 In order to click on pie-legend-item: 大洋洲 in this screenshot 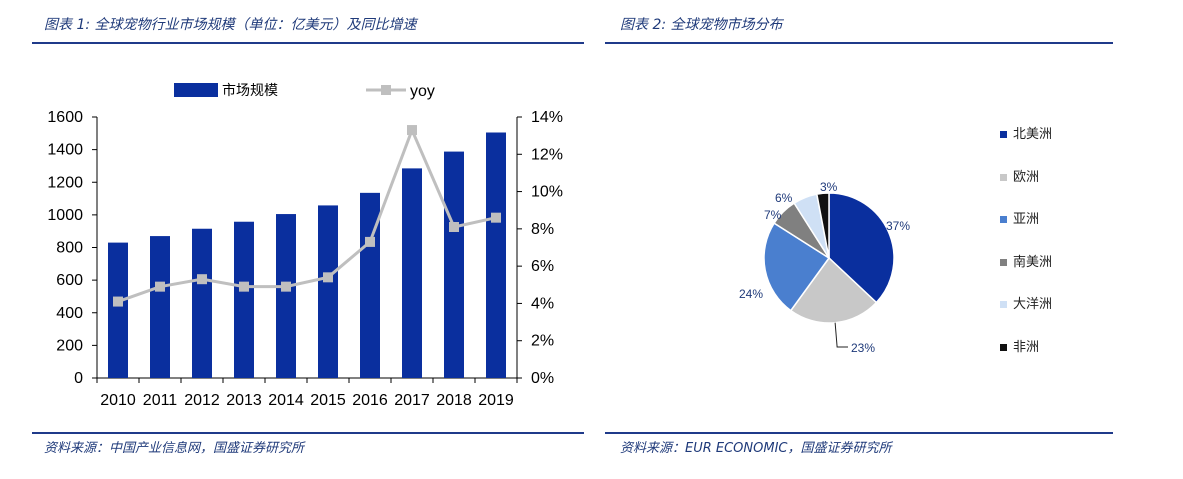, I will do `click(1026, 302)`.